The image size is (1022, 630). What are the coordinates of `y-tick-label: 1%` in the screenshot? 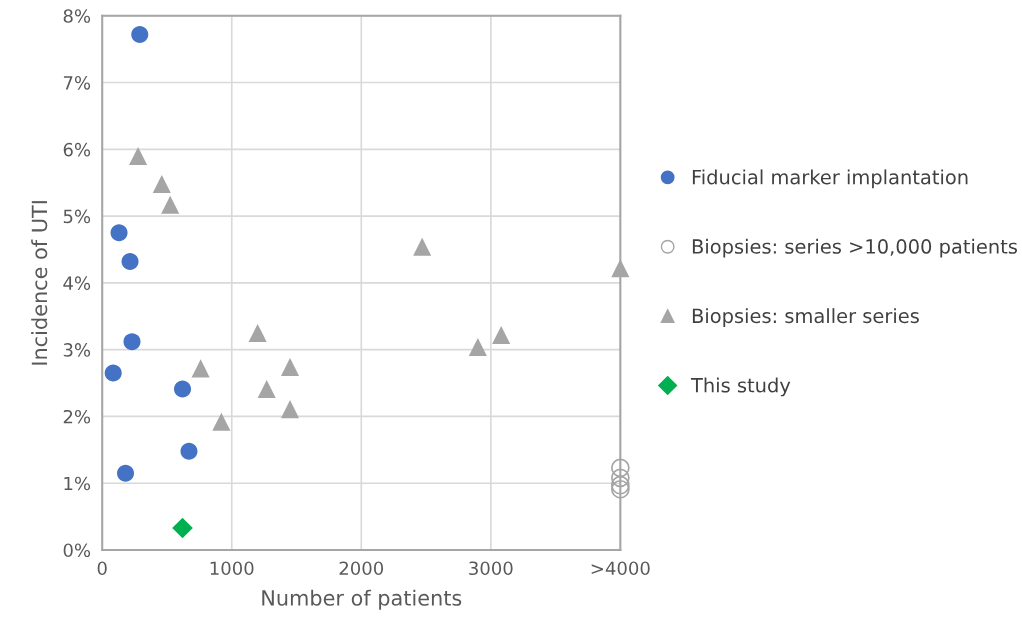 It's located at (77, 483).